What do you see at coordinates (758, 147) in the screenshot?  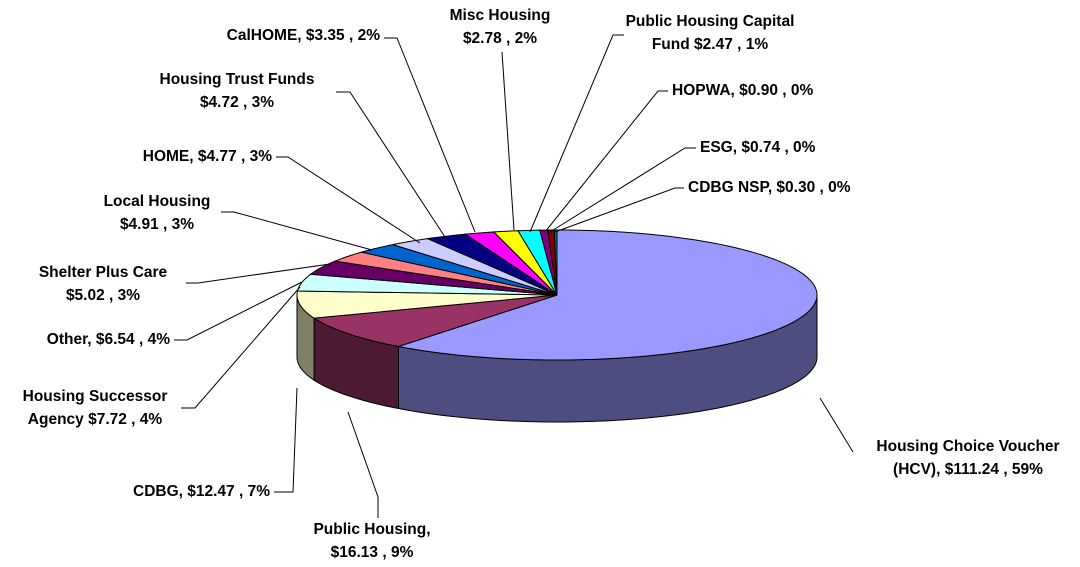 I see `data-label: ESG, $0.74 , 0%` at bounding box center [758, 147].